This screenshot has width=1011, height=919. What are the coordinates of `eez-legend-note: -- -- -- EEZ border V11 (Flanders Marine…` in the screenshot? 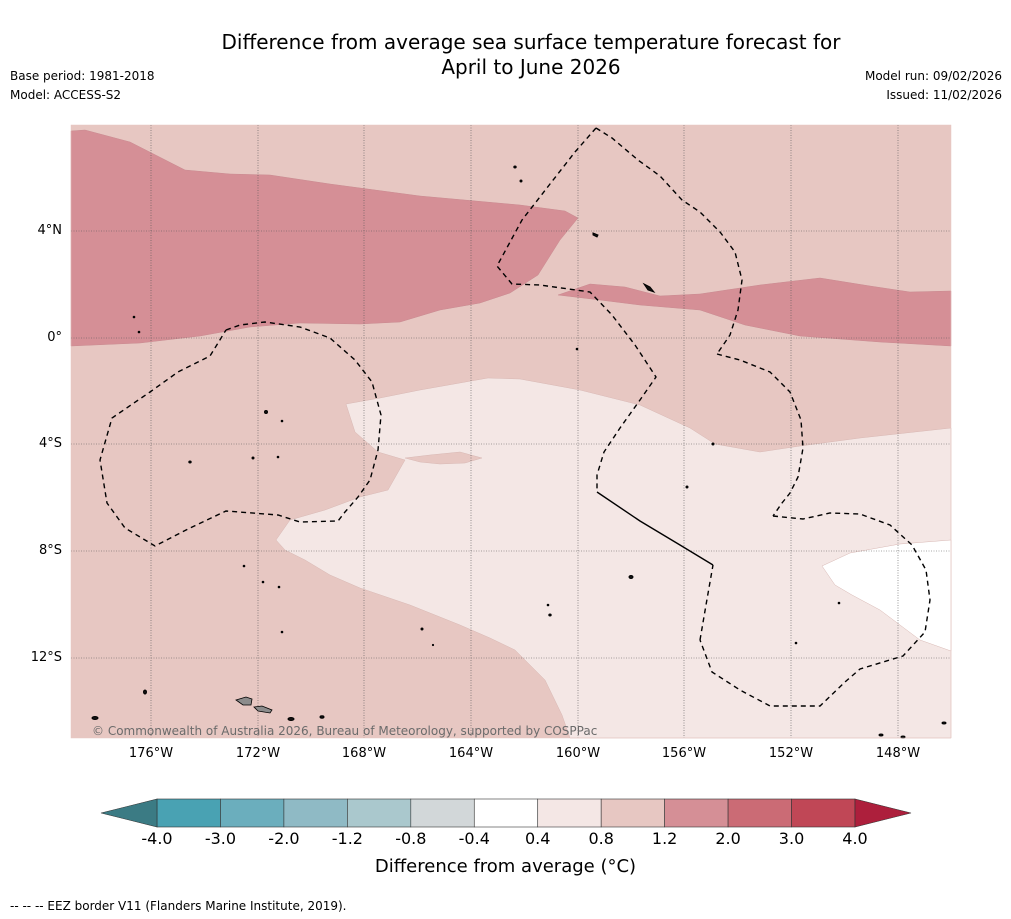 It's located at (178, 906).